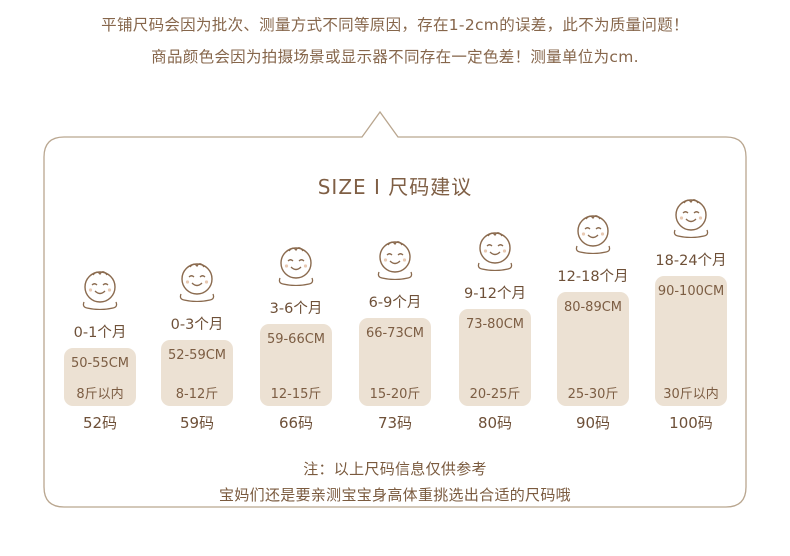  What do you see at coordinates (495, 294) in the screenshot?
I see `age-label: 9-12个月` at bounding box center [495, 294].